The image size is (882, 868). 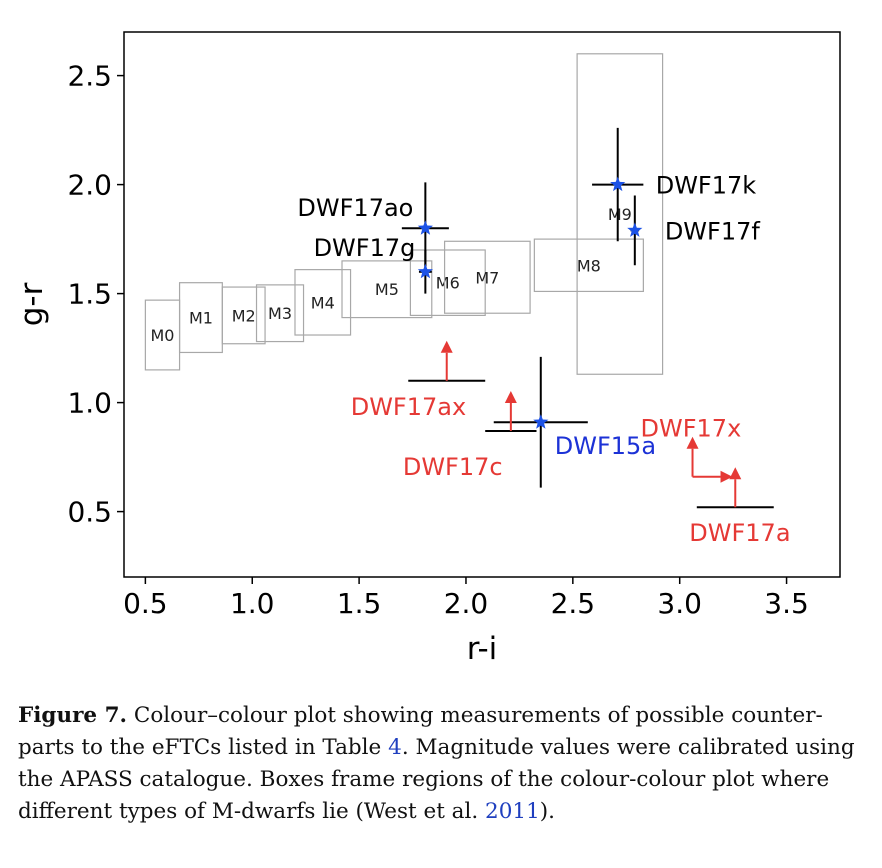 I want to click on box-label-m8: M8, so click(x=589, y=265).